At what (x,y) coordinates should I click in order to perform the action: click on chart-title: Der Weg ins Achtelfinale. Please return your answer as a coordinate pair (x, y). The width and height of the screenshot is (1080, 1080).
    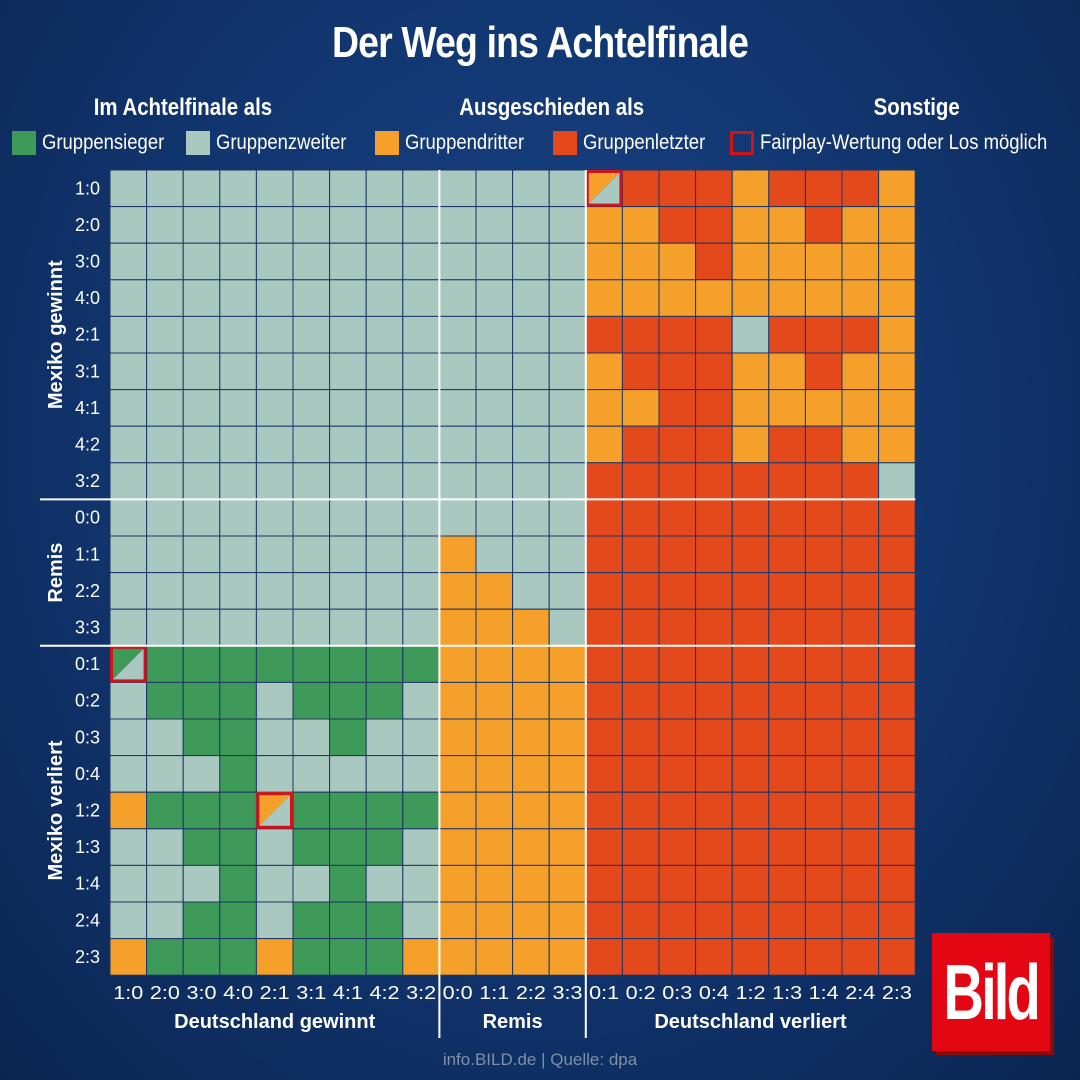
    Looking at the image, I should click on (540, 42).